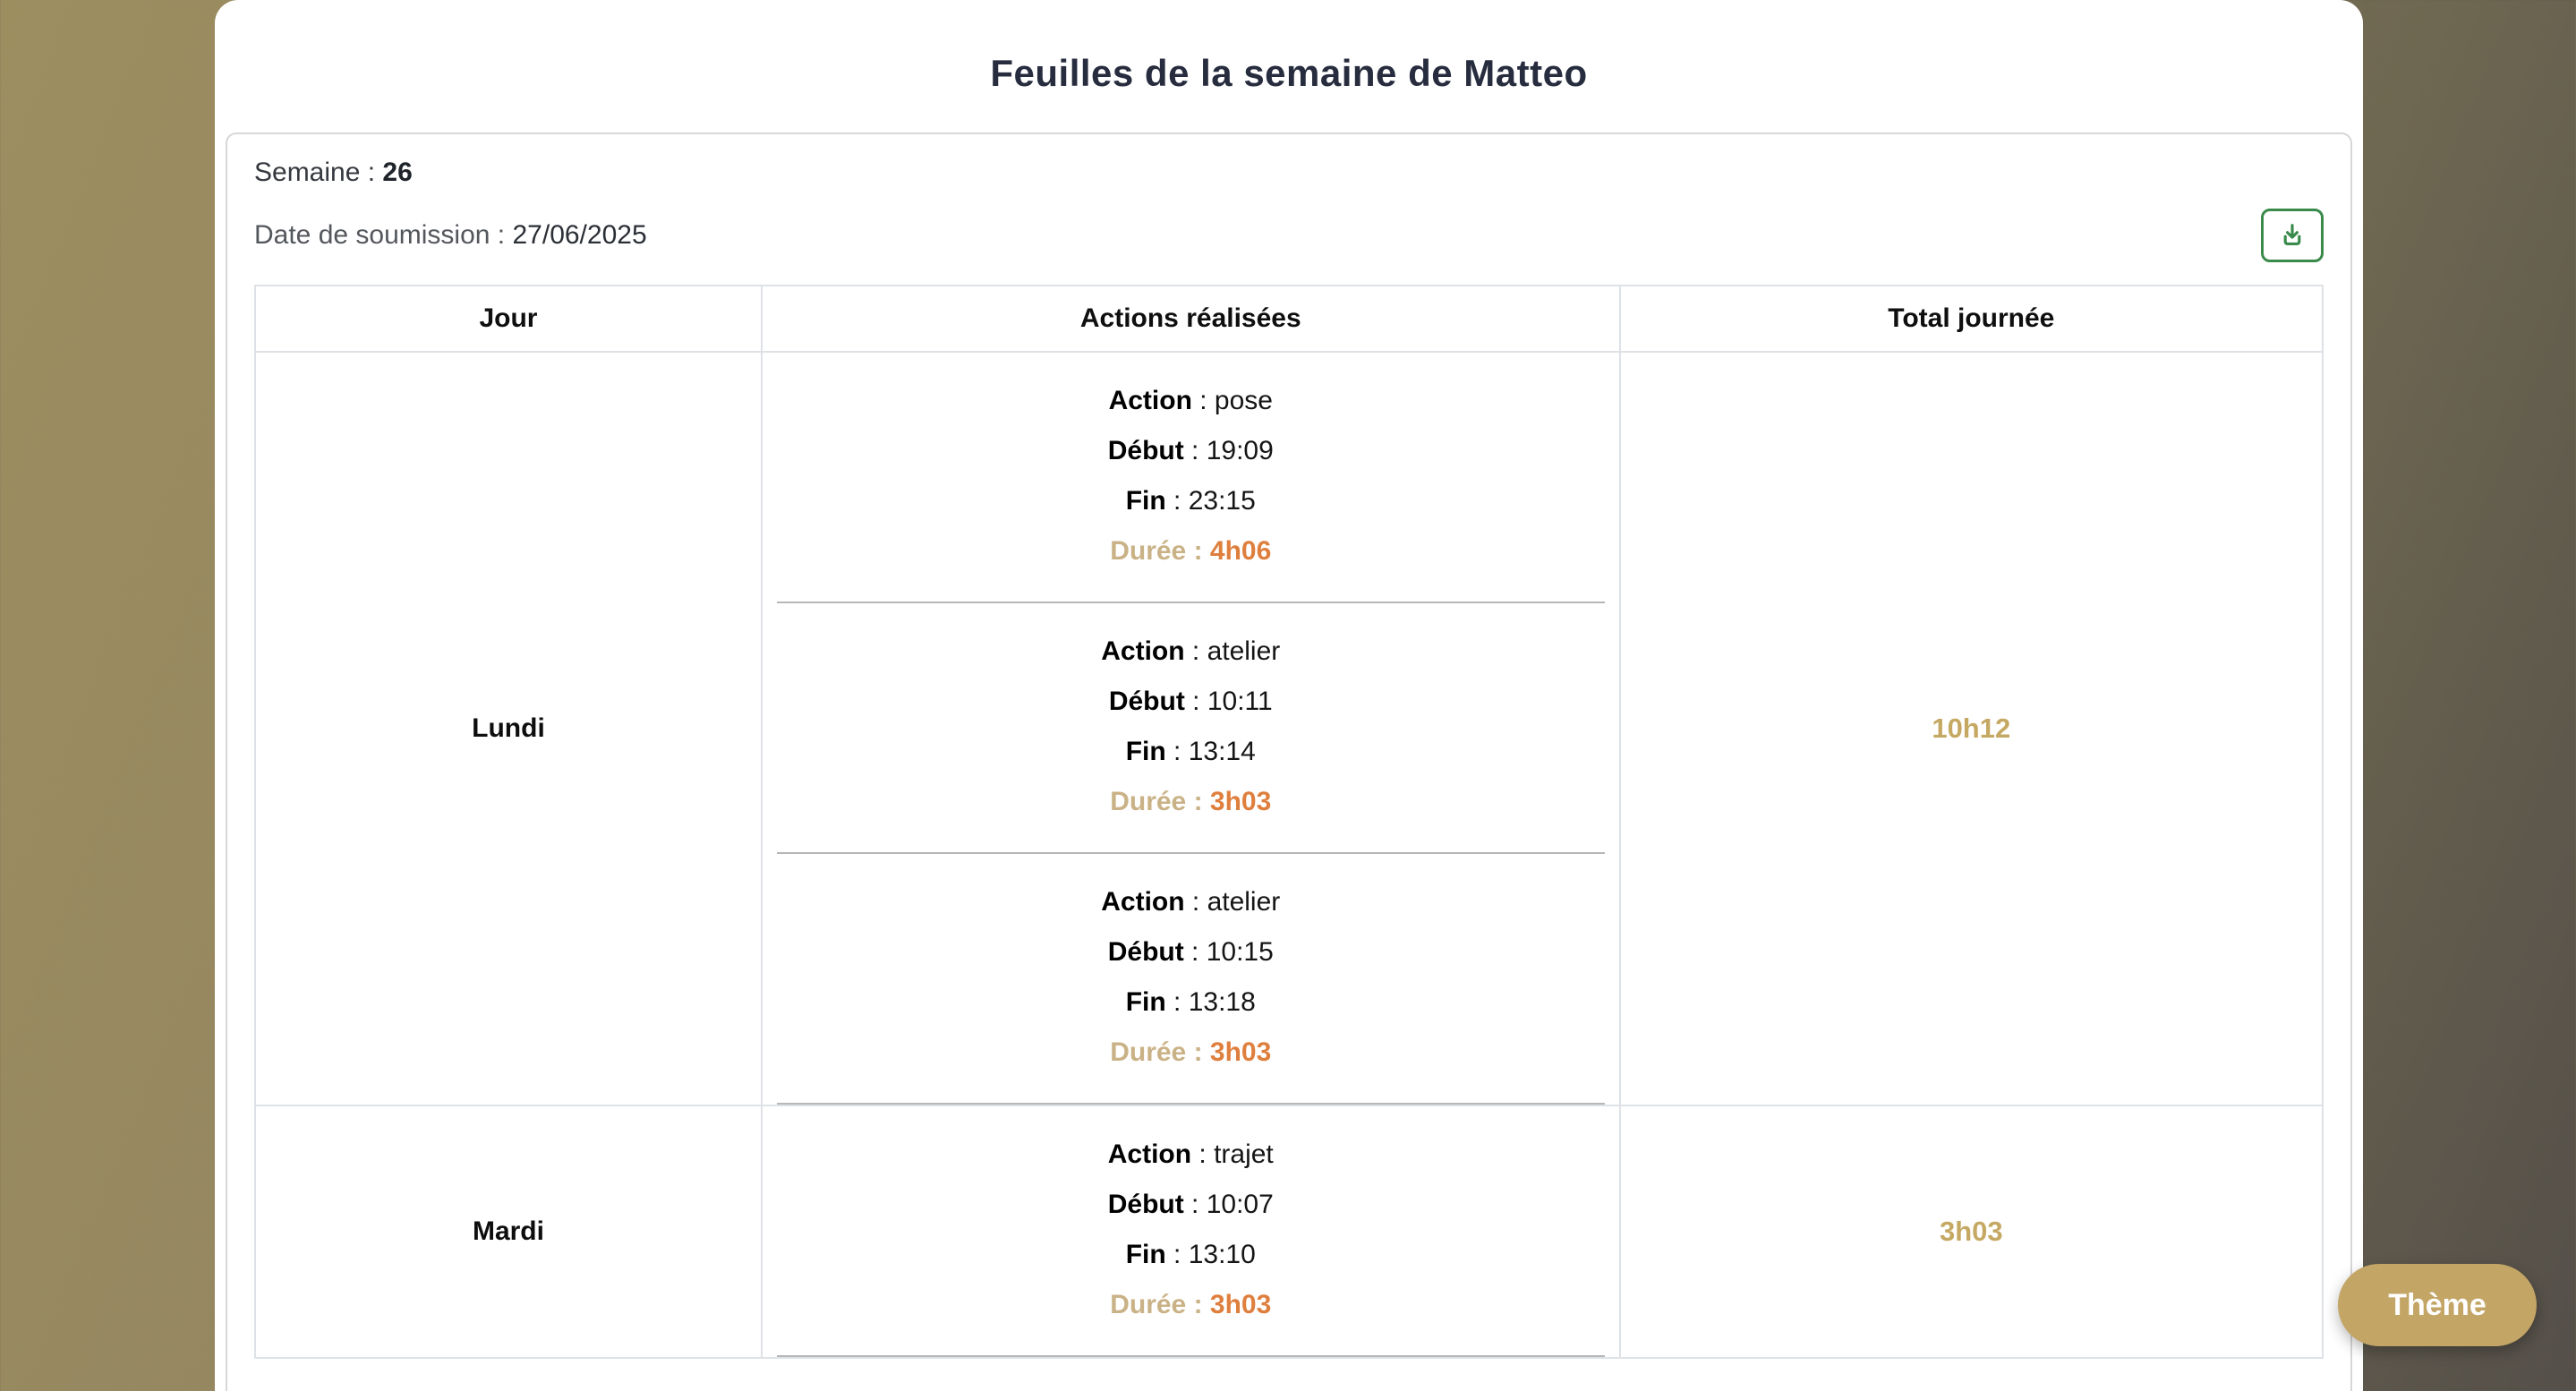 The width and height of the screenshot is (2576, 1391). What do you see at coordinates (315, 173) in the screenshot?
I see `week-label: Semaine :` at bounding box center [315, 173].